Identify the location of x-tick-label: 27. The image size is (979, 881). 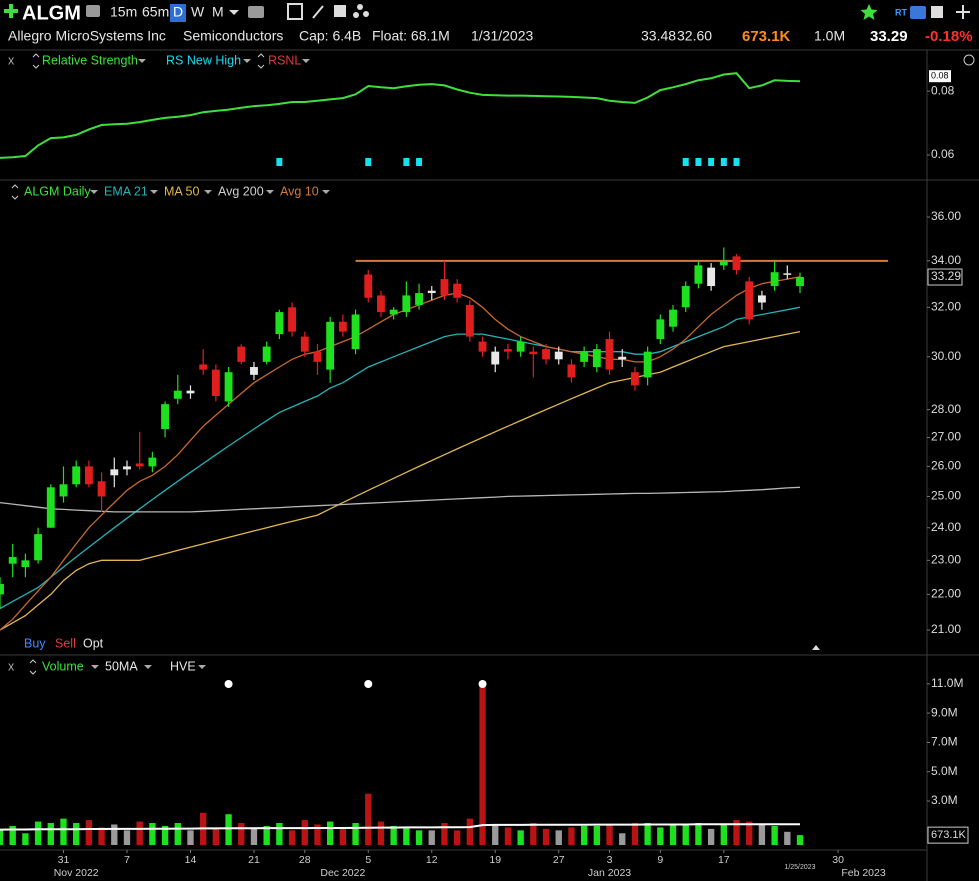
(559, 860).